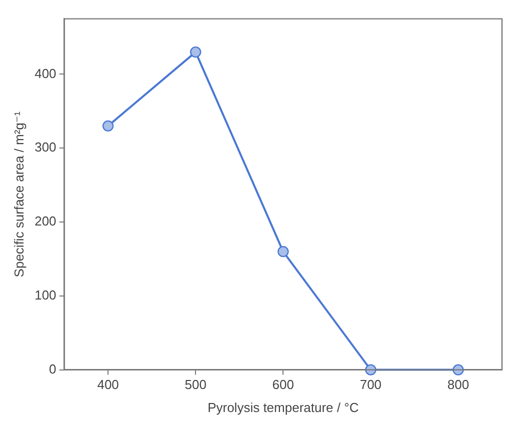 The width and height of the screenshot is (530, 428). Describe the element at coordinates (195, 384) in the screenshot. I see `x-tick-label: 500` at that location.